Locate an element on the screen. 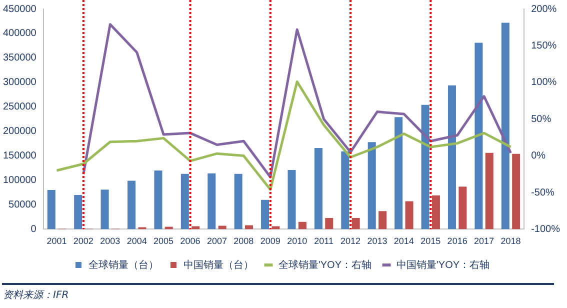 The image size is (567, 308). y-tick-label: 400000 is located at coordinates (19, 34).